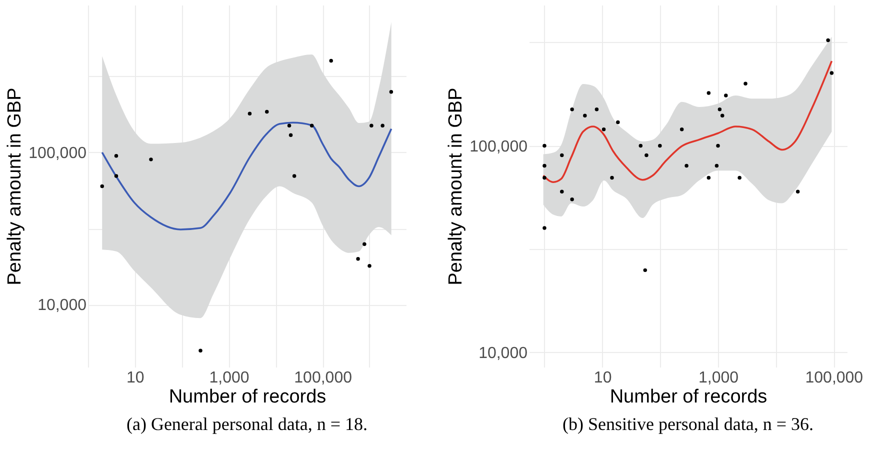  I want to click on text: (a) General personal data, n = 18., so click(247, 424).